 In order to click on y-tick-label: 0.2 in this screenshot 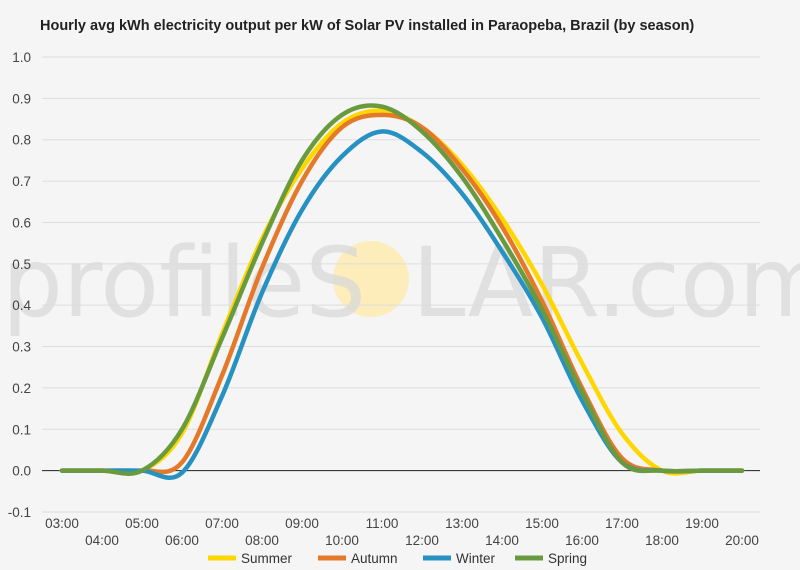, I will do `click(21, 388)`.